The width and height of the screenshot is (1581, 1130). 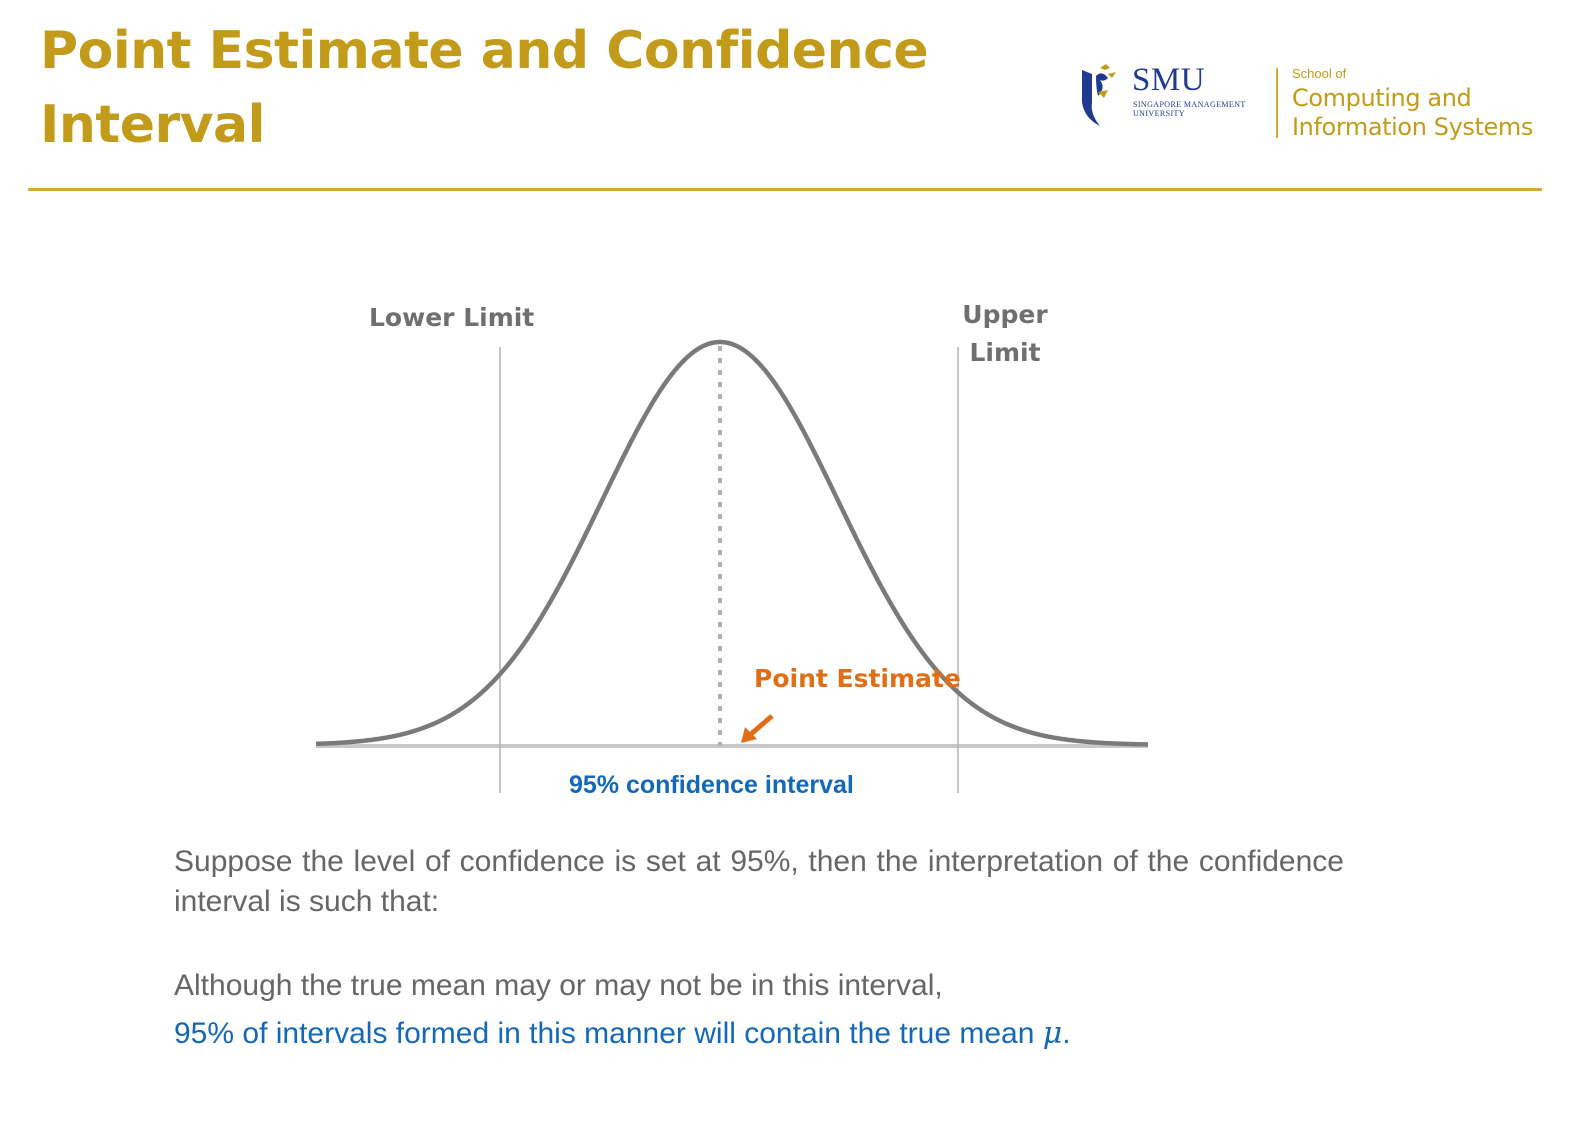 What do you see at coordinates (484, 51) in the screenshot?
I see `title-line-1: Point Estimate and Confidence` at bounding box center [484, 51].